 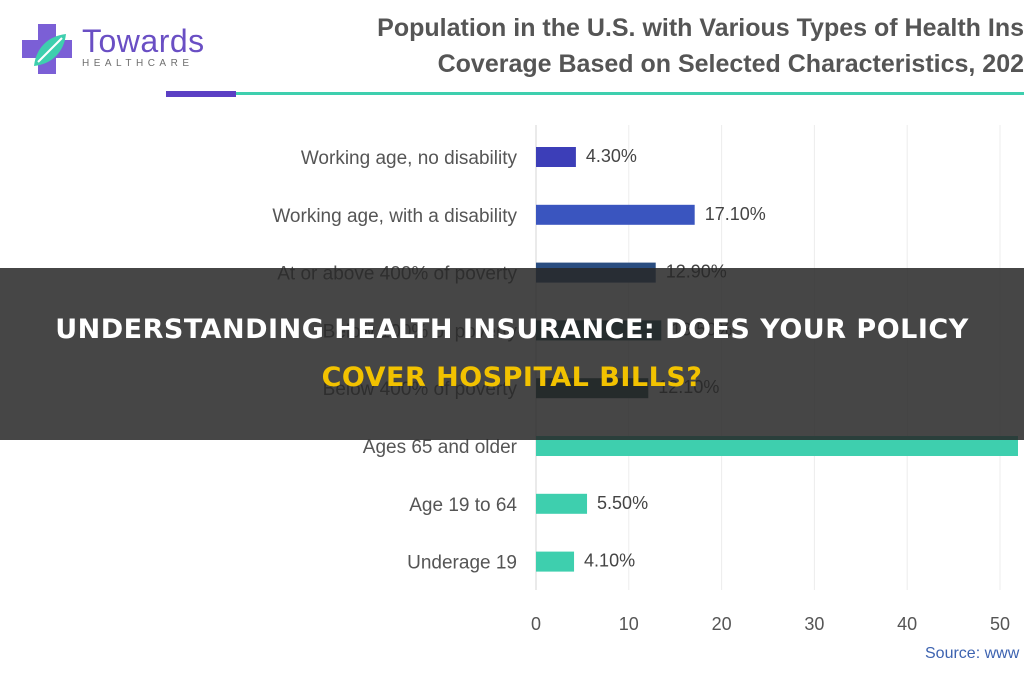 I want to click on brand-name: Towards, so click(x=143, y=41).